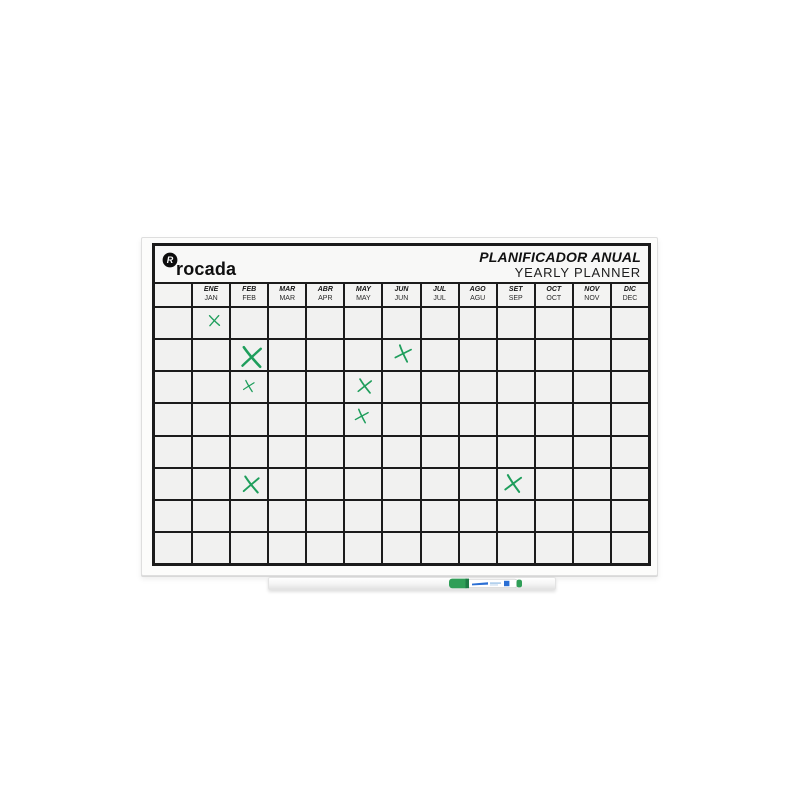 The image size is (800, 800). What do you see at coordinates (480, 584) in the screenshot?
I see `marker-label` at bounding box center [480, 584].